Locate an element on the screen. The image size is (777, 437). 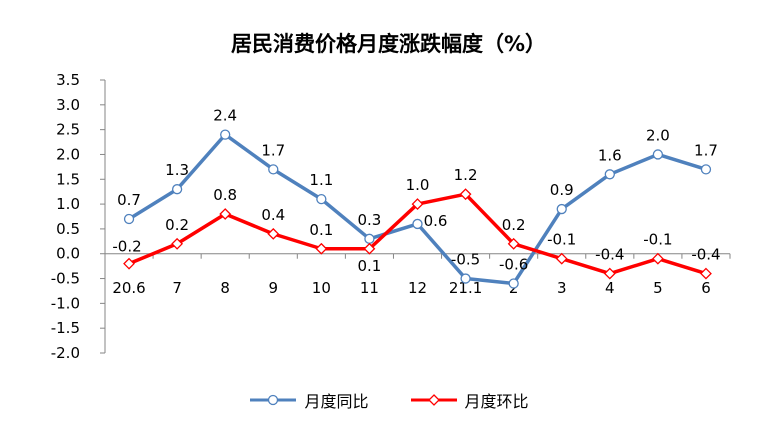
legend-item-series-2: 月度环比 is located at coordinates (469, 400).